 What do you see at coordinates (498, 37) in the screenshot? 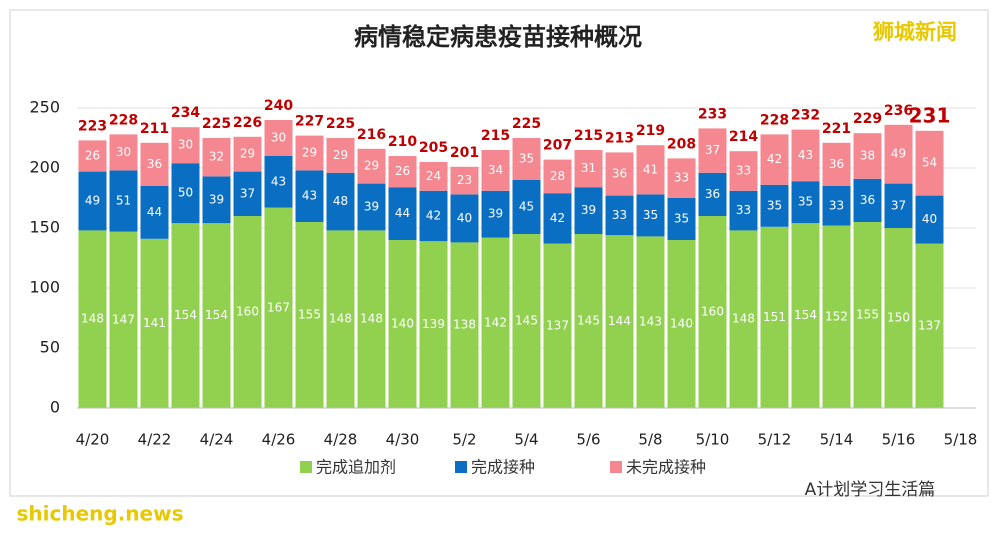
I see `chart-title: 病情稳定病患疫苗接种概况` at bounding box center [498, 37].